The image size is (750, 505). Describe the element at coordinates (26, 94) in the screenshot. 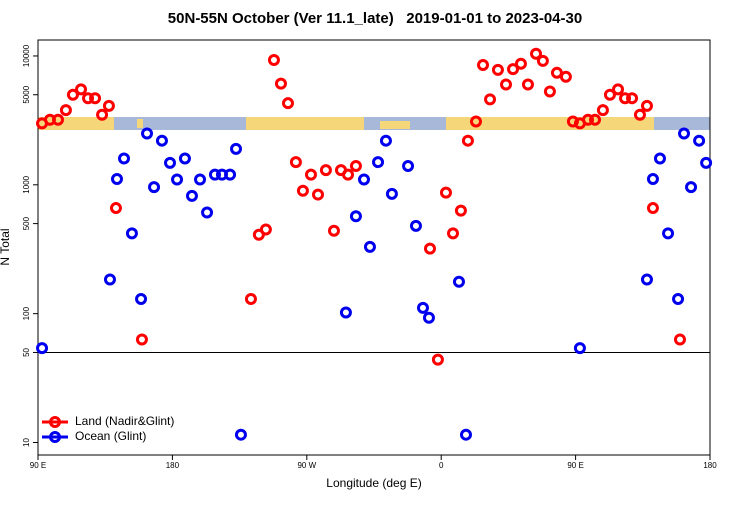

I see `y-tick-label: 5000` at that location.